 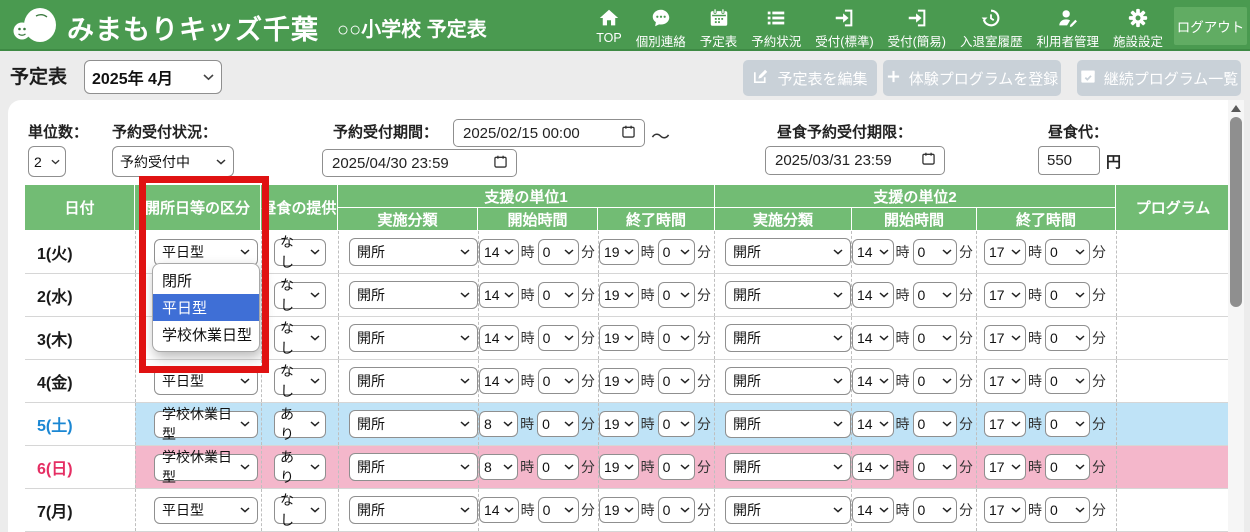 I want to click on month-select: 2025年 4月, so click(x=153, y=77).